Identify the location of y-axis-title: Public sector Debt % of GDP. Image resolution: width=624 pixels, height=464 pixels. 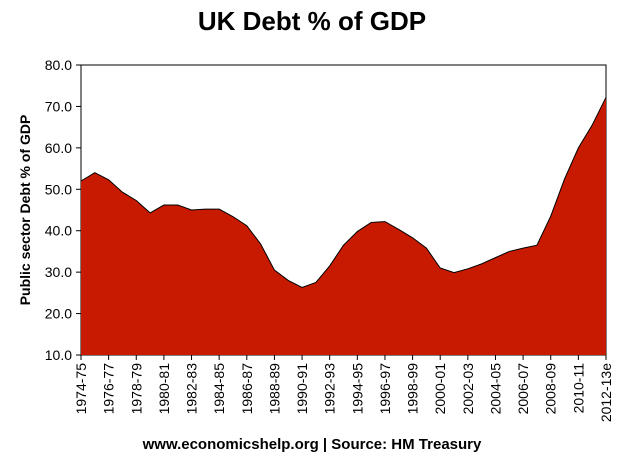
(25, 210).